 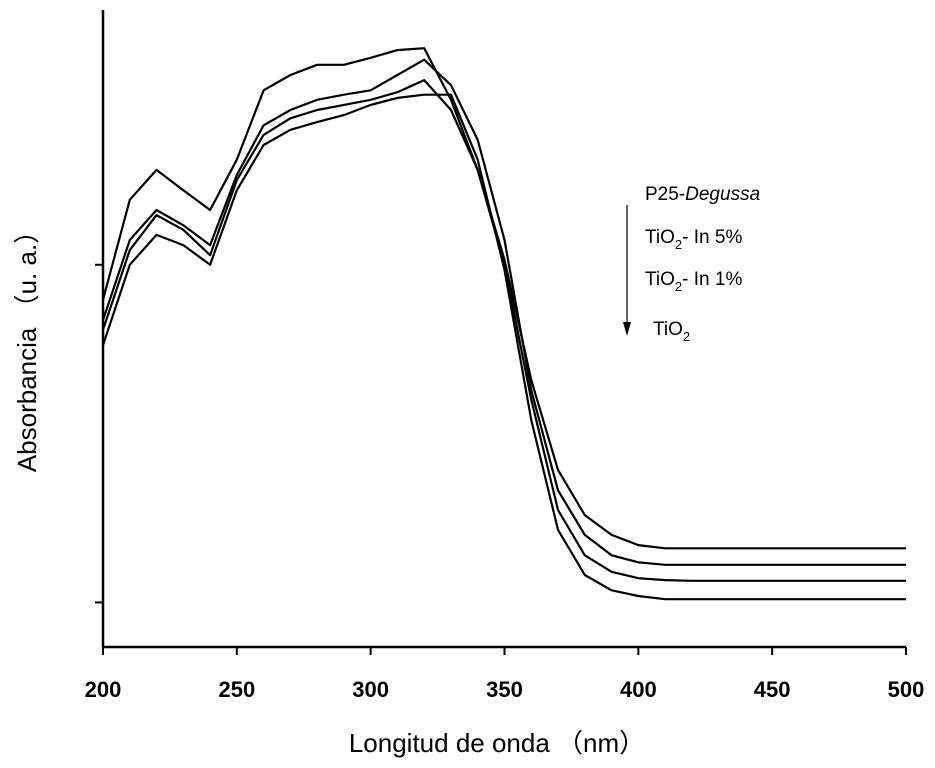 I want to click on x-axis-label: Longitud de onda （nm）, so click(x=497, y=743).